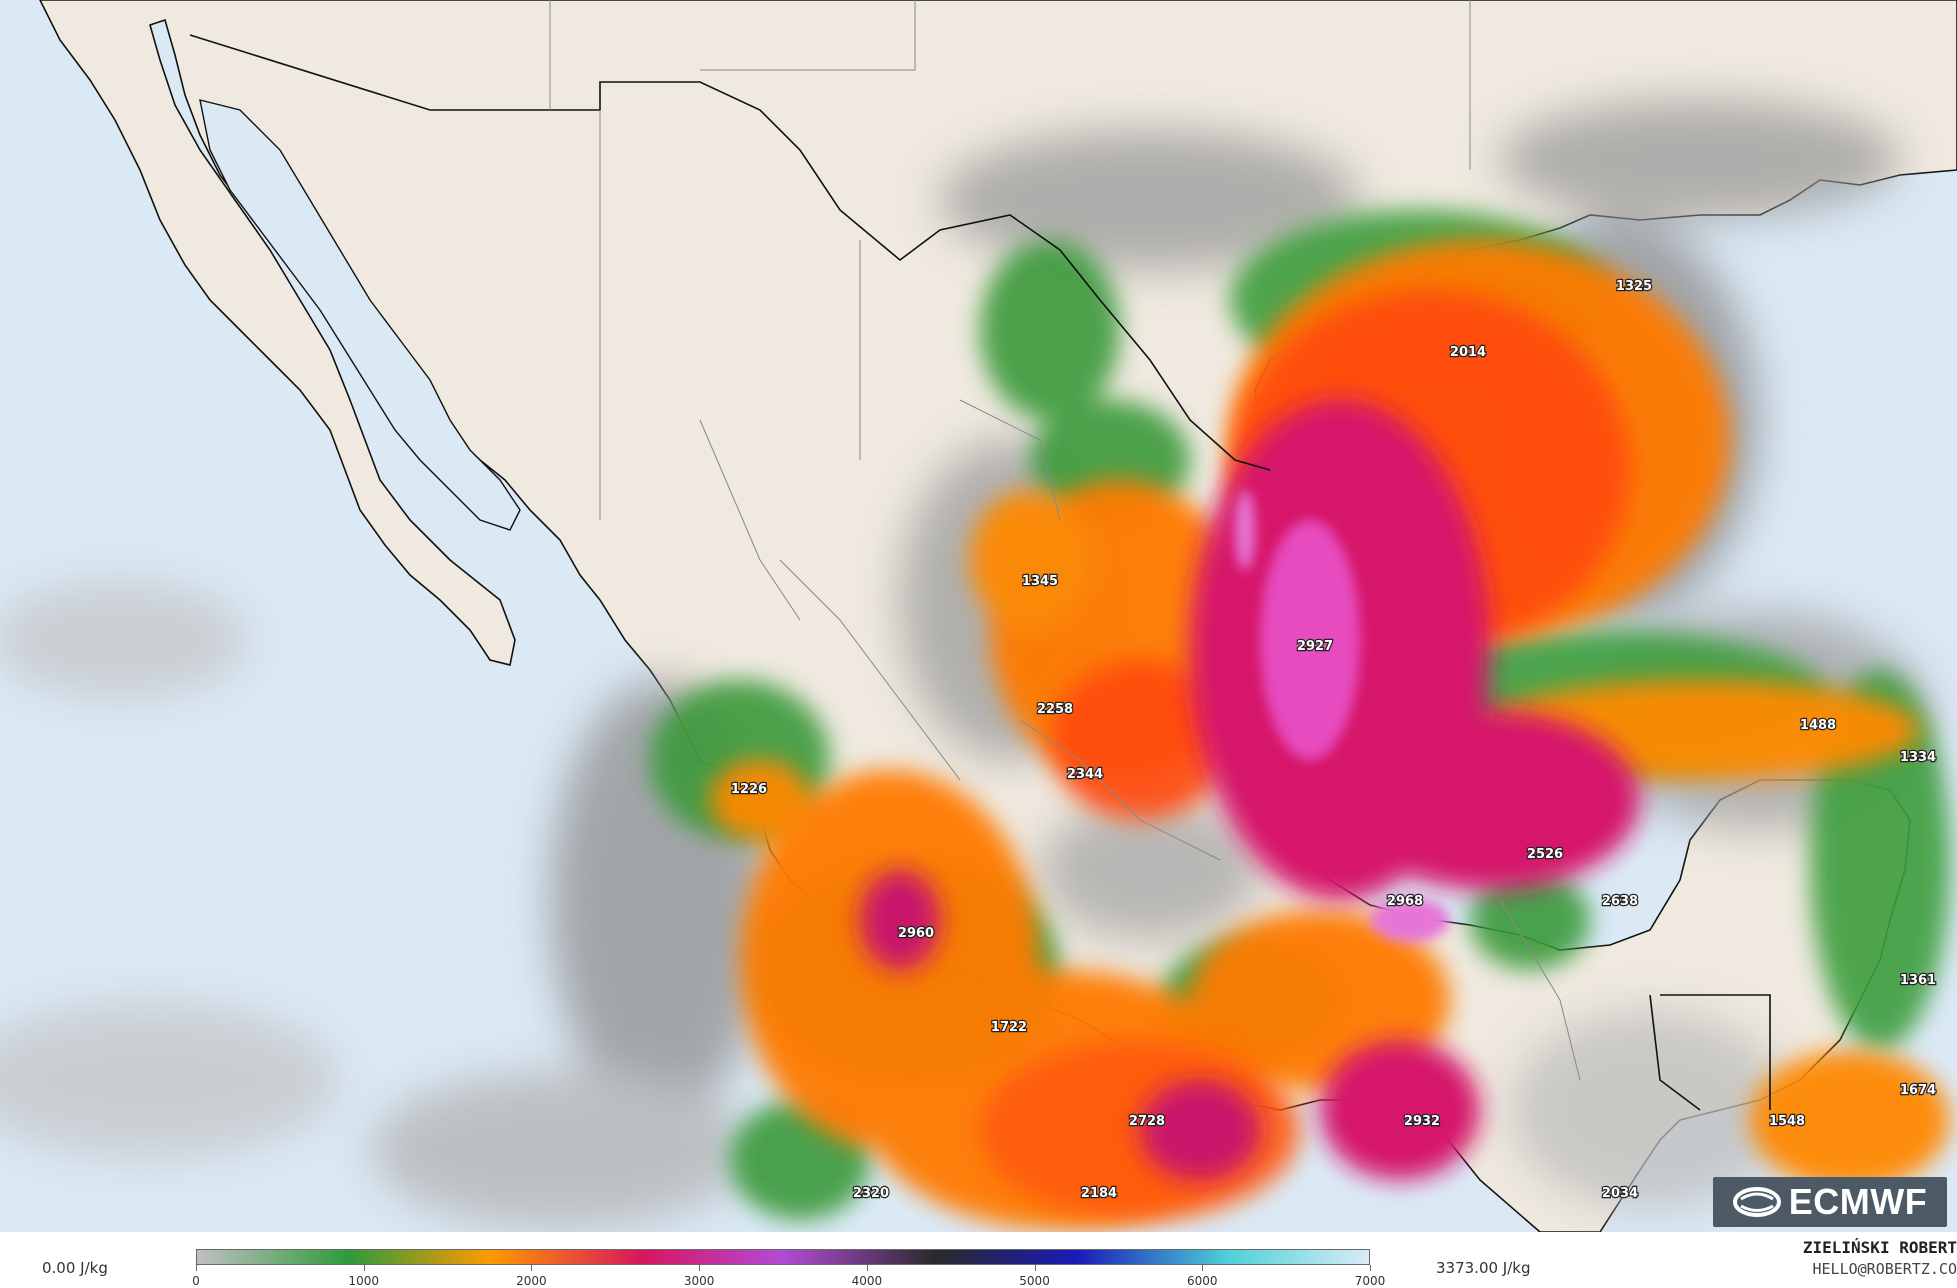 Image resolution: width=1957 pixels, height=1288 pixels. Describe the element at coordinates (1880, 1247) in the screenshot. I see `author-credit: ZIELIŃSKI ROBERT` at that location.